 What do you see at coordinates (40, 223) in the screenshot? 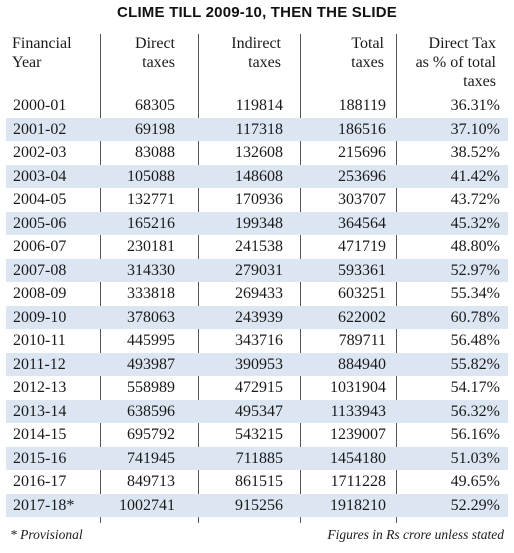
I see `cell-year: 2005-06` at bounding box center [40, 223].